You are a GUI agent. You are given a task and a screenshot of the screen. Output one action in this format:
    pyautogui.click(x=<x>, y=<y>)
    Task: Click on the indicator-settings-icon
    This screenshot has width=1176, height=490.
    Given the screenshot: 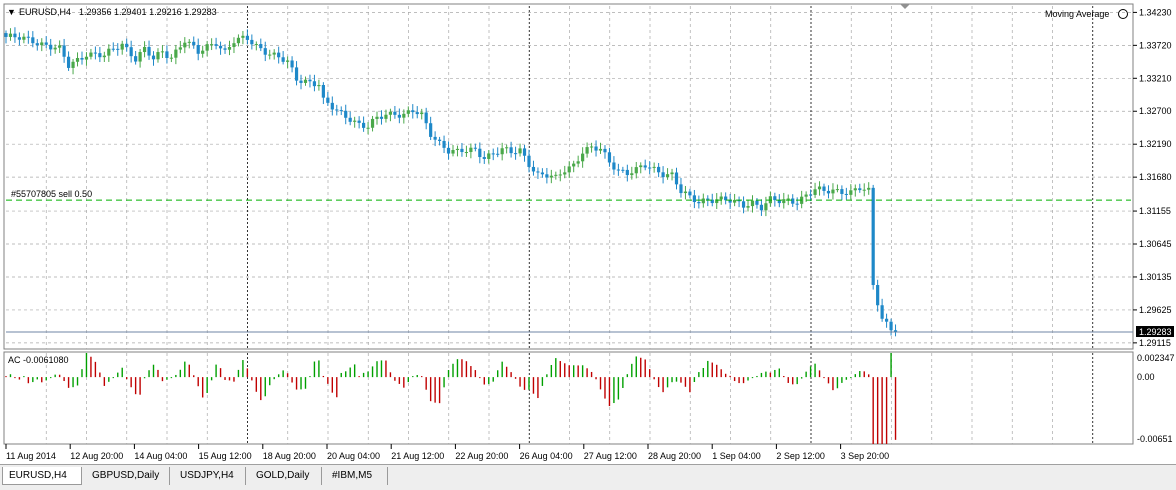 What is the action you would take?
    pyautogui.click(x=1123, y=14)
    